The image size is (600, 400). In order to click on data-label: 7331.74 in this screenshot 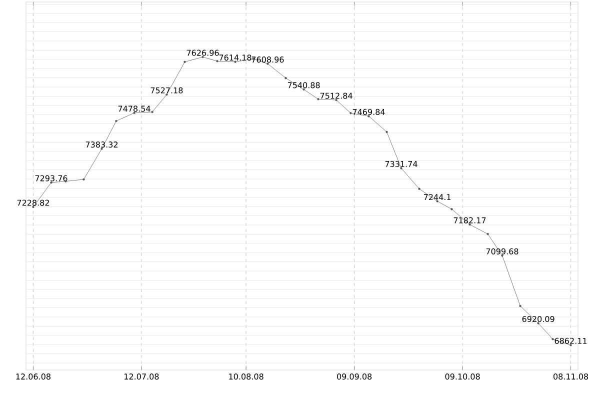, I will do `click(401, 163)`.